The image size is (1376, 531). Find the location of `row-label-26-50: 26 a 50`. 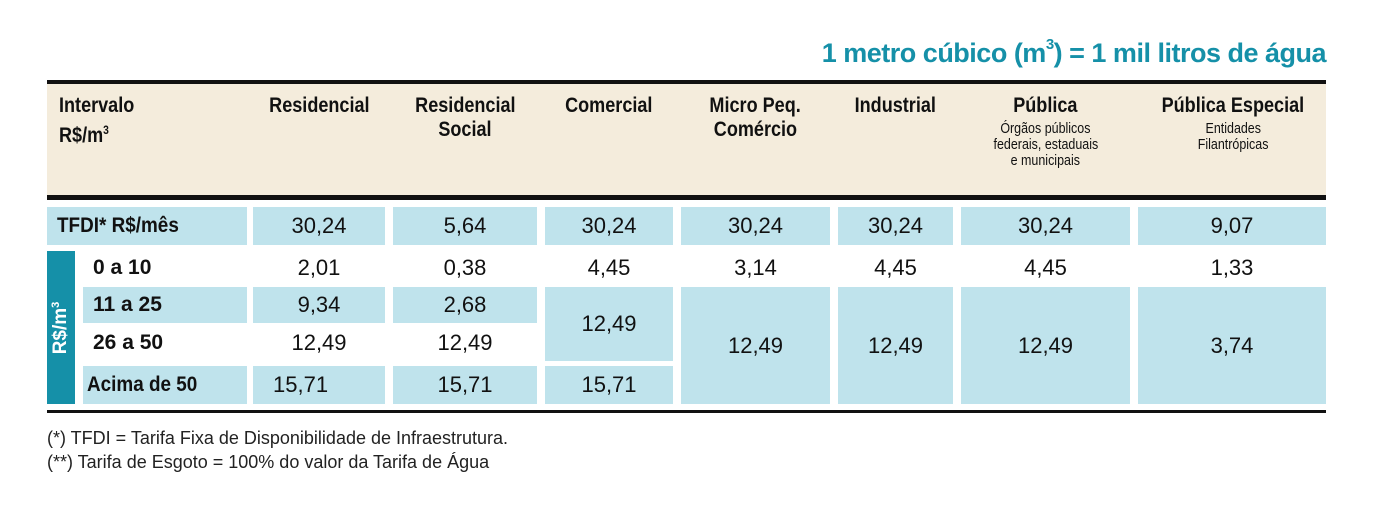

row-label-26-50: 26 a 50 is located at coordinates (128, 342).